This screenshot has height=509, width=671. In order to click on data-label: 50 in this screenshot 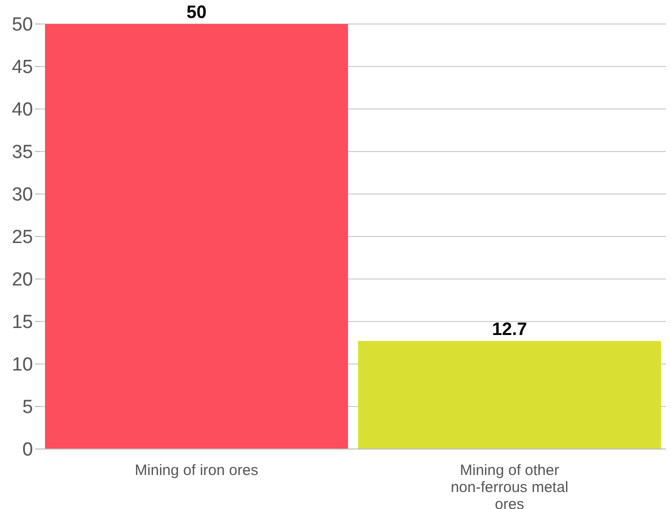, I will do `click(196, 12)`.